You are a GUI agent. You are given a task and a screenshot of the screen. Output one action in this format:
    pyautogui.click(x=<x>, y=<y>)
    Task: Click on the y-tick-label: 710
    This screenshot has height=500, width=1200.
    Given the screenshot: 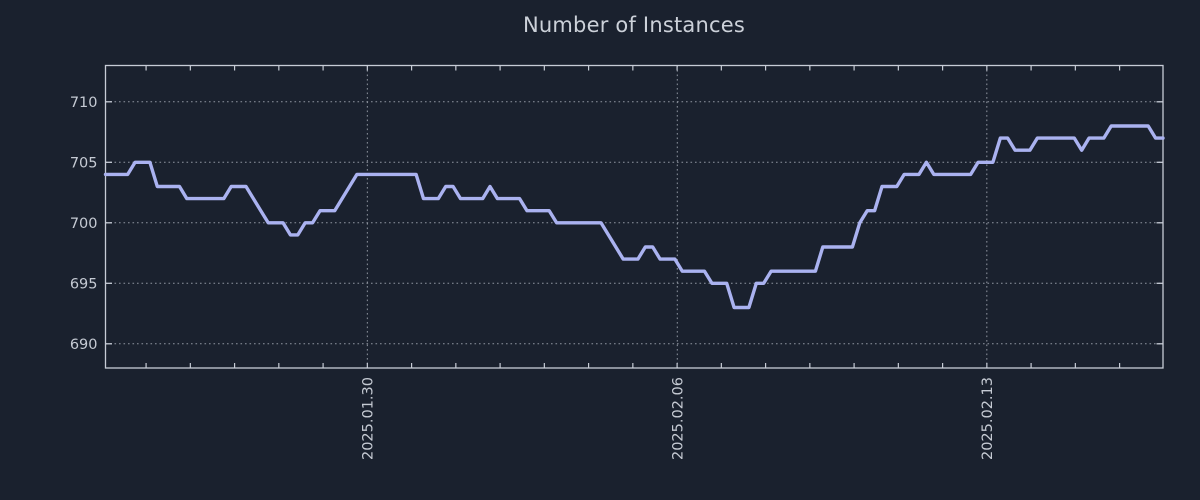 What is the action you would take?
    pyautogui.click(x=84, y=103)
    